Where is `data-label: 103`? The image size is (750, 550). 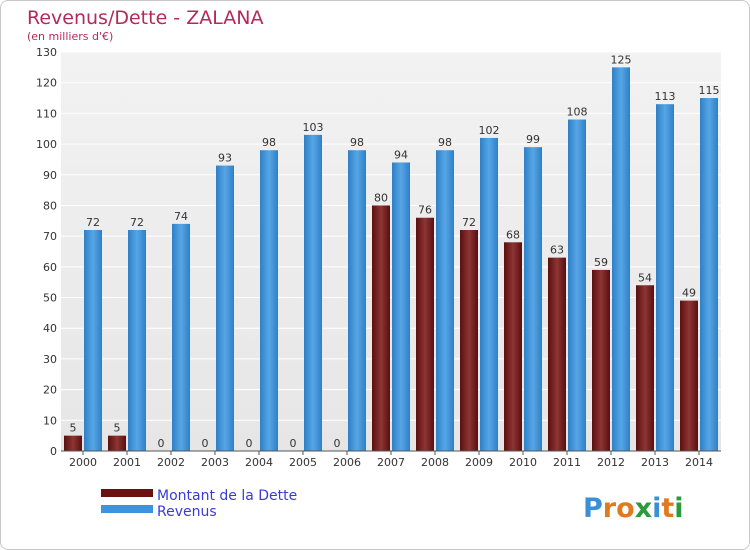 data-label: 103 is located at coordinates (313, 127).